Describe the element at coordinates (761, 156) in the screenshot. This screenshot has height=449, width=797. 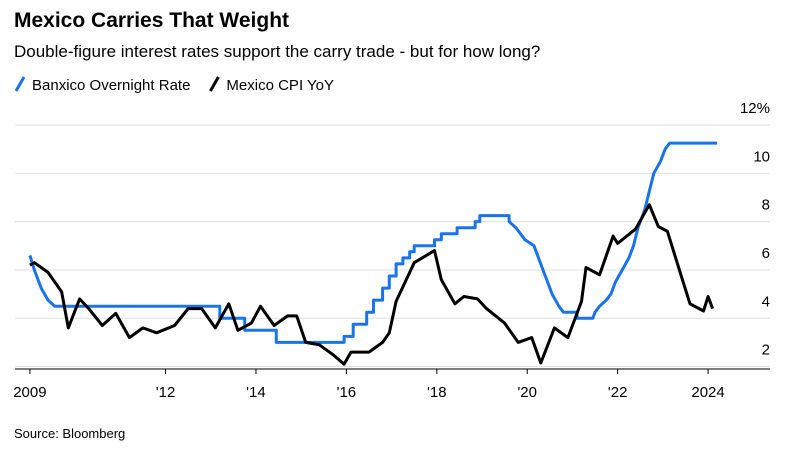
I see `y-tick-label: 10` at that location.